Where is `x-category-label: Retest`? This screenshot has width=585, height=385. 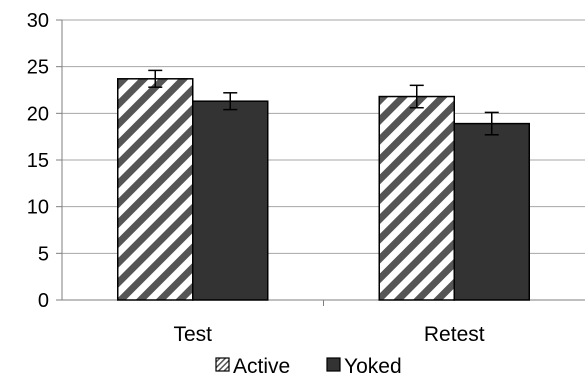
x-category-label: Retest is located at coordinates (454, 334).